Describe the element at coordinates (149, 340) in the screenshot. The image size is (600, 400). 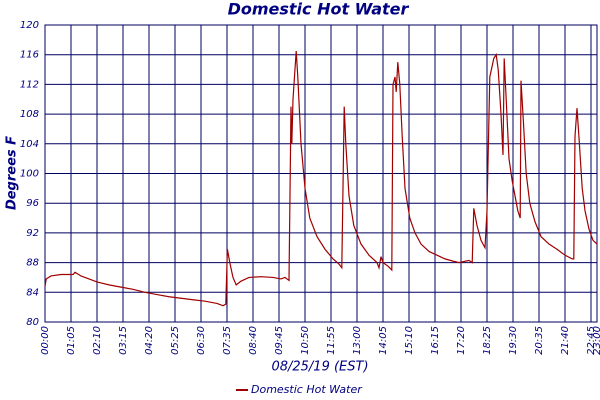
I see `x-tick-label: 04:20` at that location.